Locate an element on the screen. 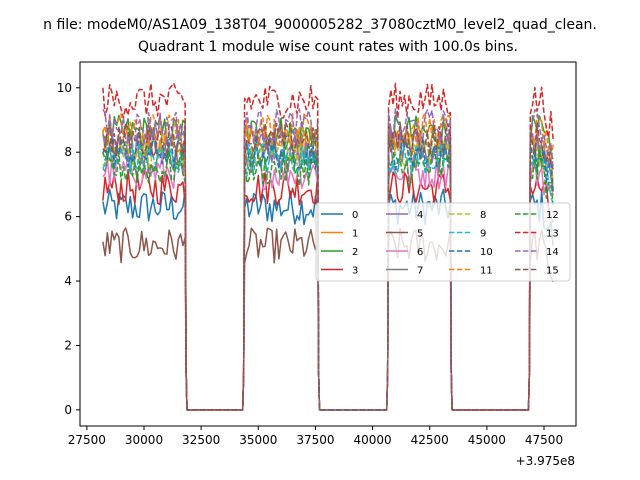 The image size is (640, 480). y-tick-label: 8 is located at coordinates (68, 152).